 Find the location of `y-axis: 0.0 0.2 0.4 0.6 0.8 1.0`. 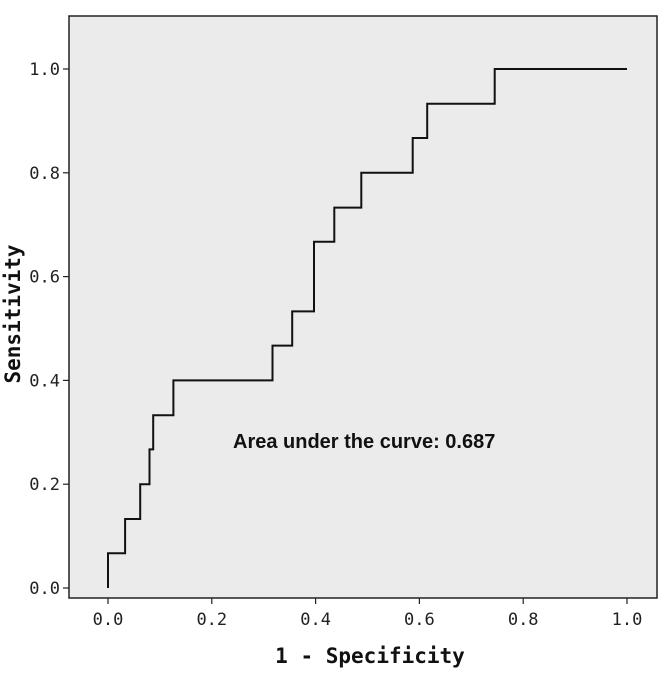

y-axis: 0.0 0.2 0.4 0.6 0.8 1.0 is located at coordinates (49, 329).